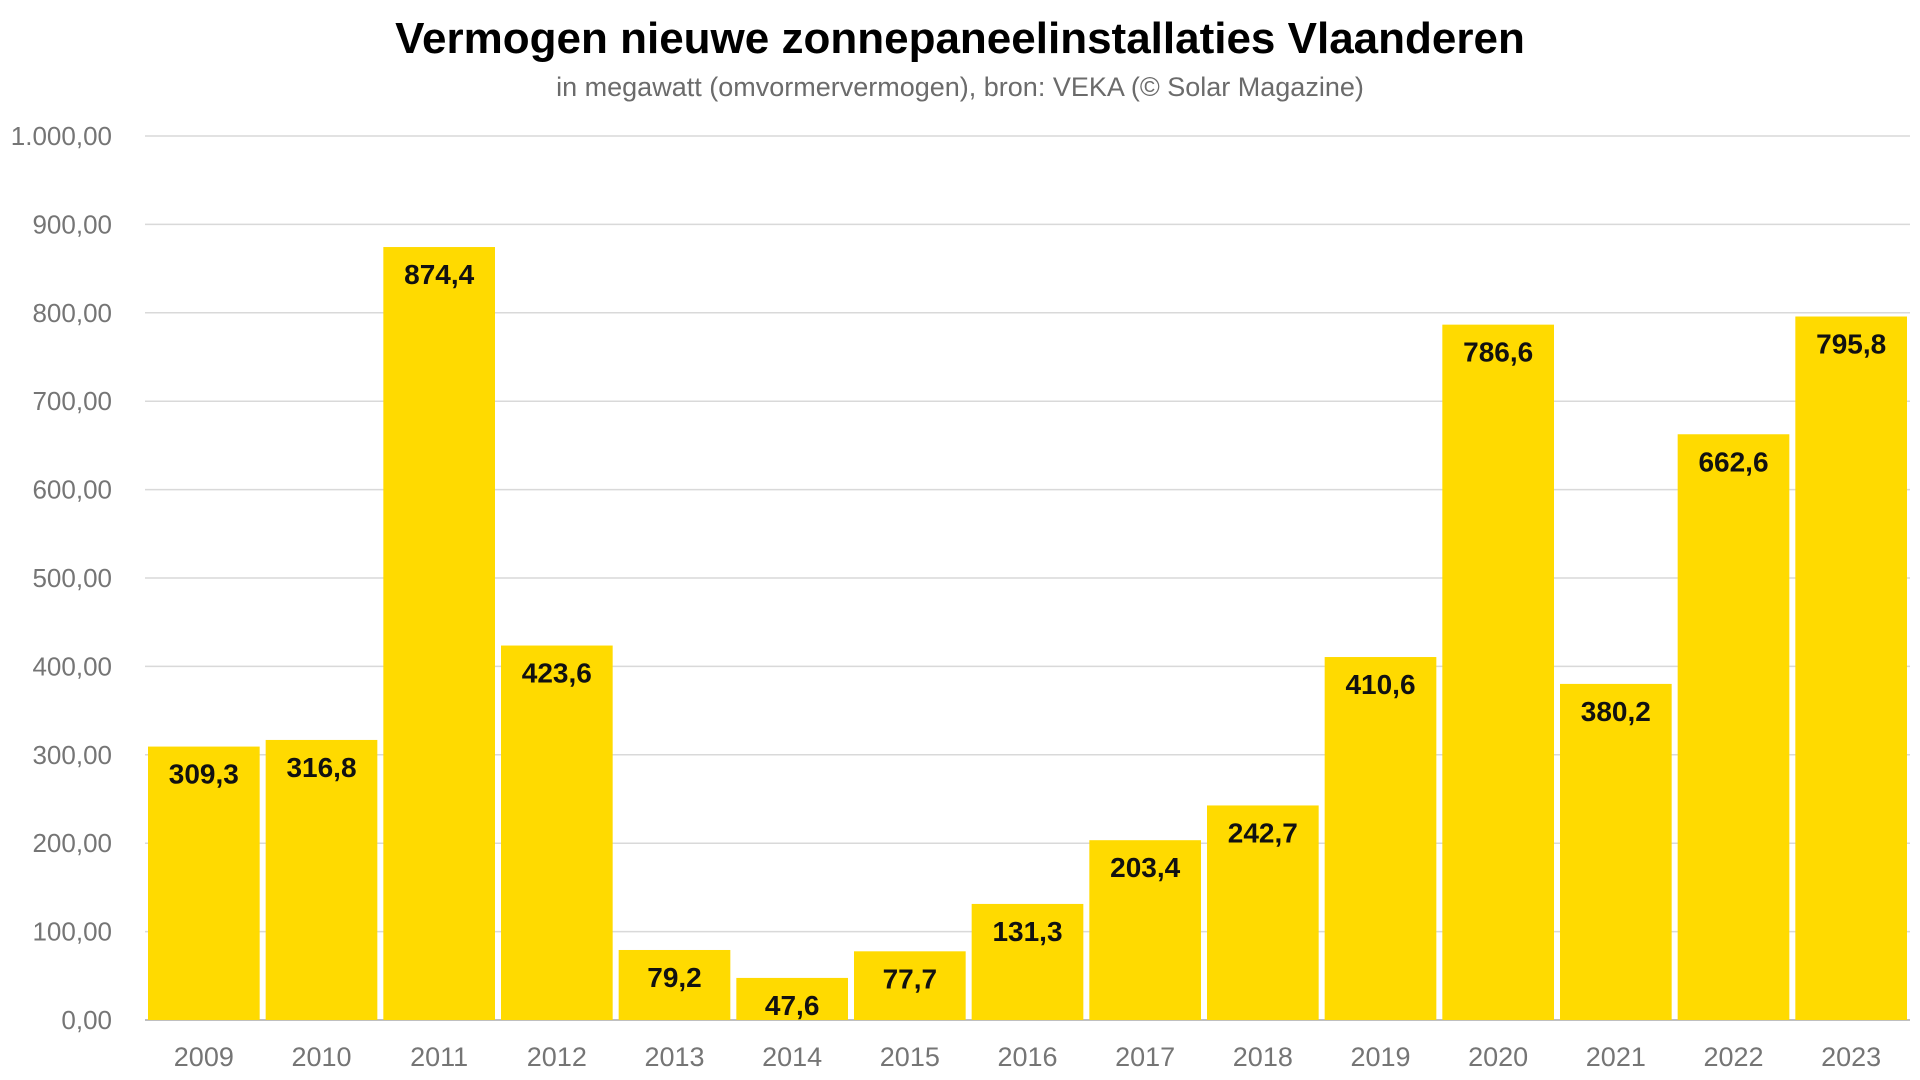 The image size is (1920, 1080). What do you see at coordinates (557, 673) in the screenshot?
I see `data-label: 423,6` at bounding box center [557, 673].